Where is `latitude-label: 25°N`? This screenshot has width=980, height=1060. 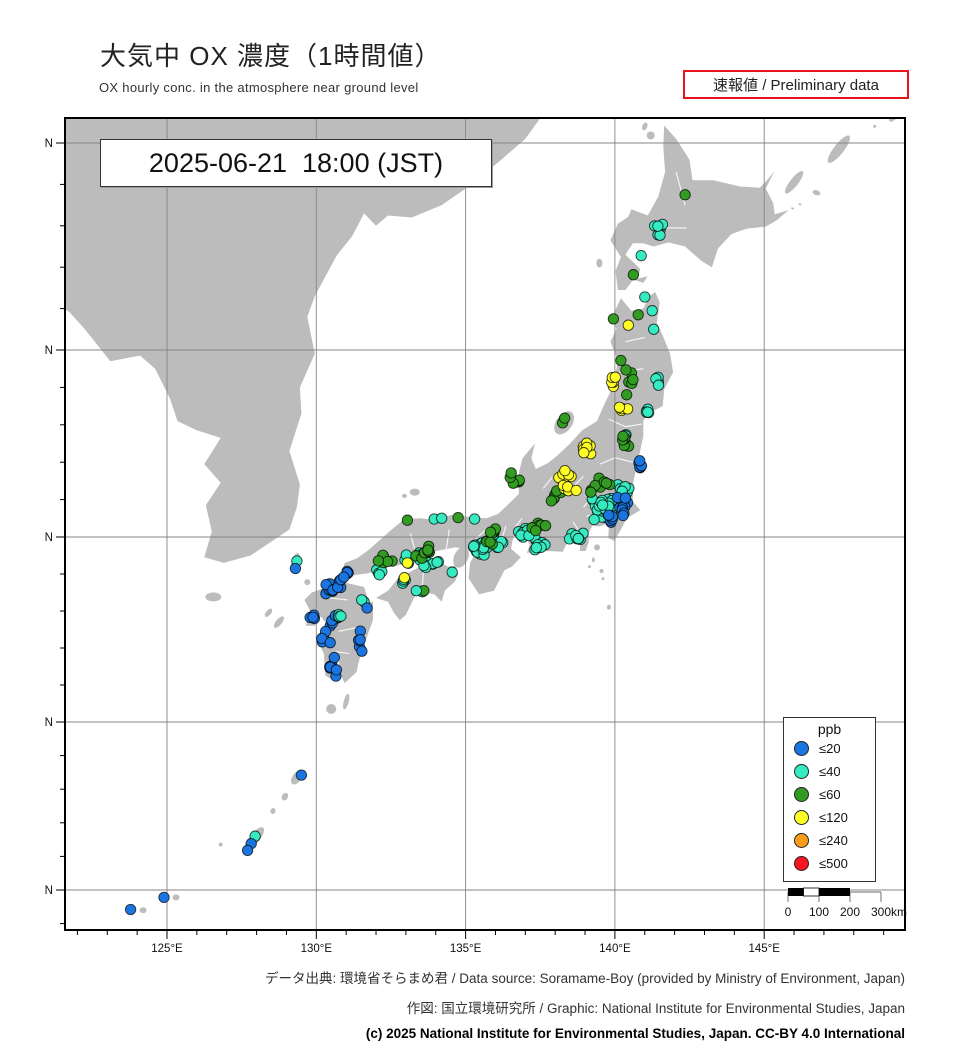
latitude-label: 25°N is located at coordinates (49, 891).